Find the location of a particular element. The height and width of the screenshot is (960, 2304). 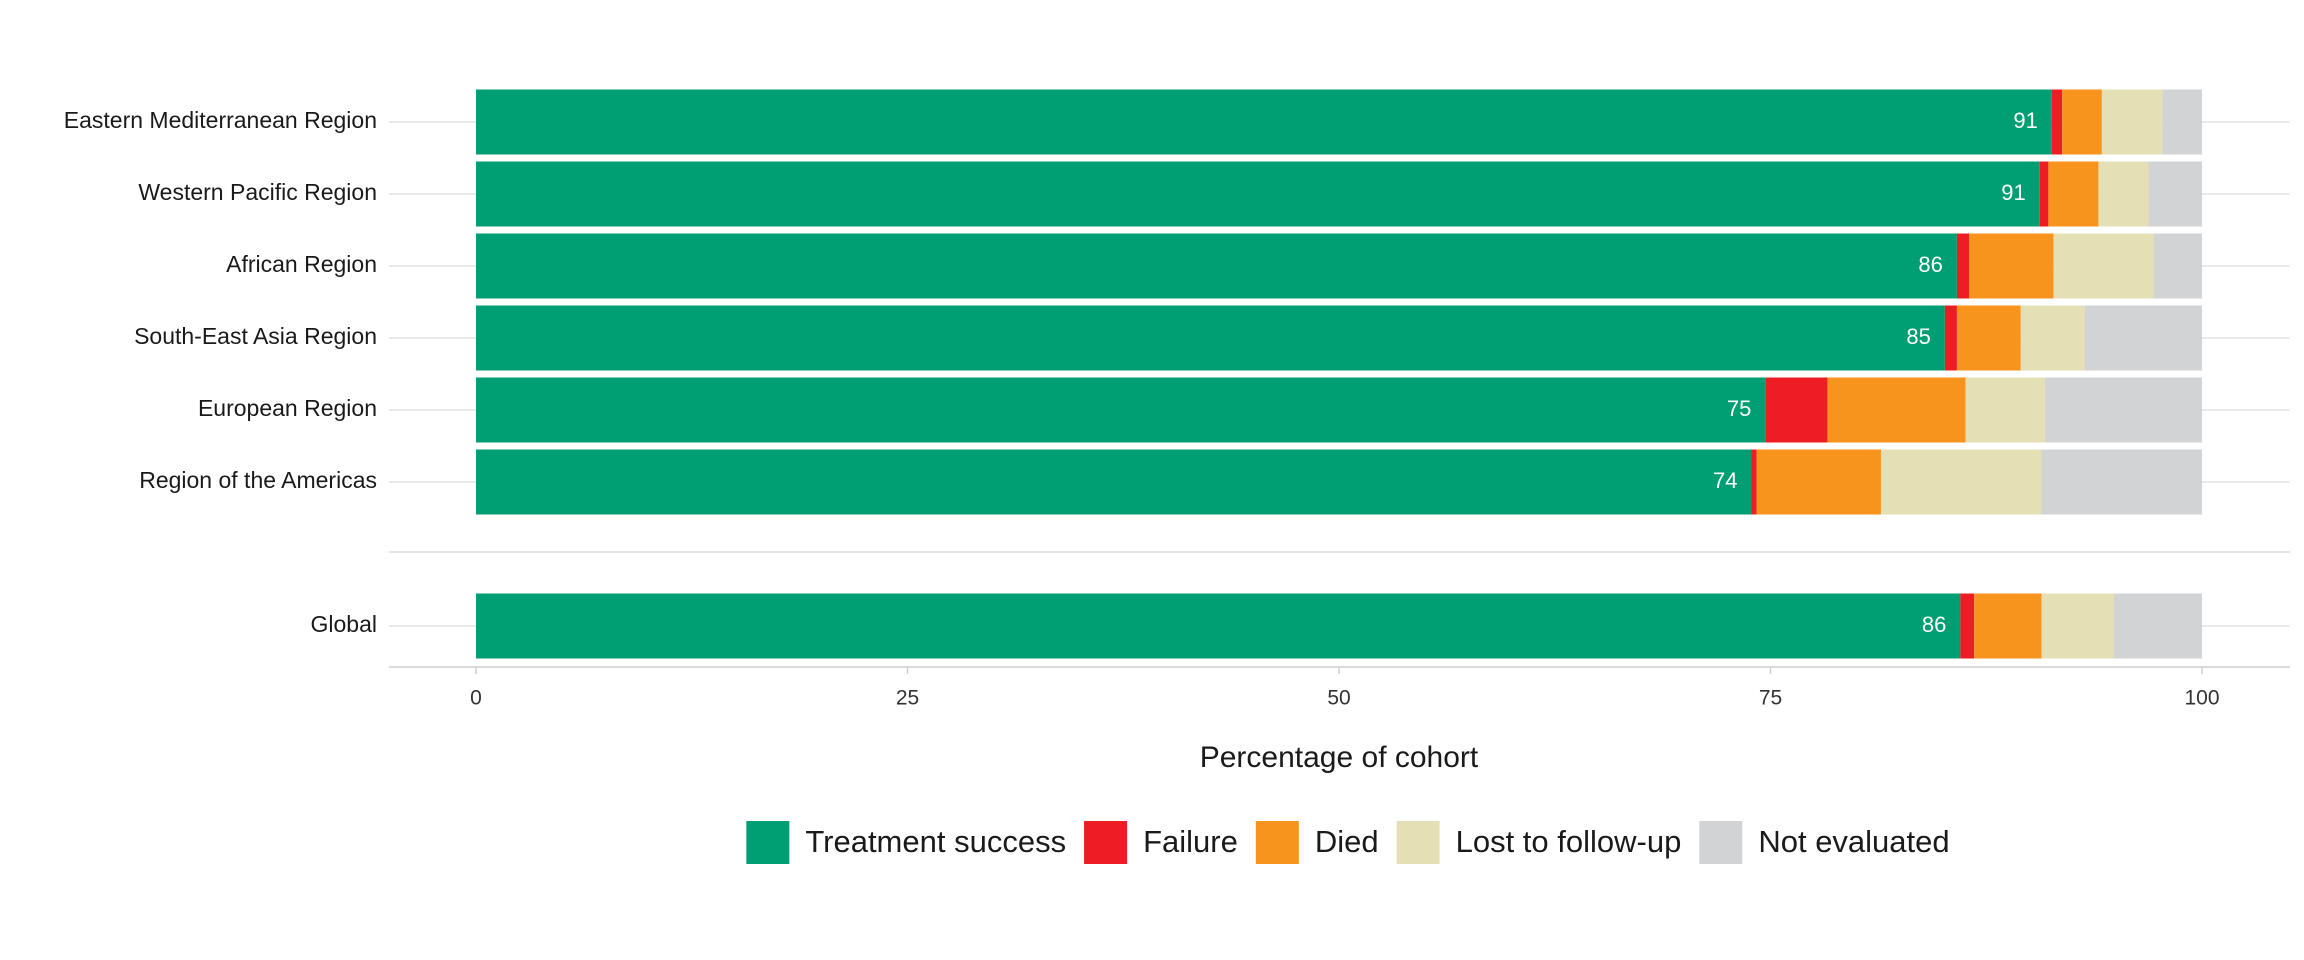

value-label: 75 is located at coordinates (1739, 408).